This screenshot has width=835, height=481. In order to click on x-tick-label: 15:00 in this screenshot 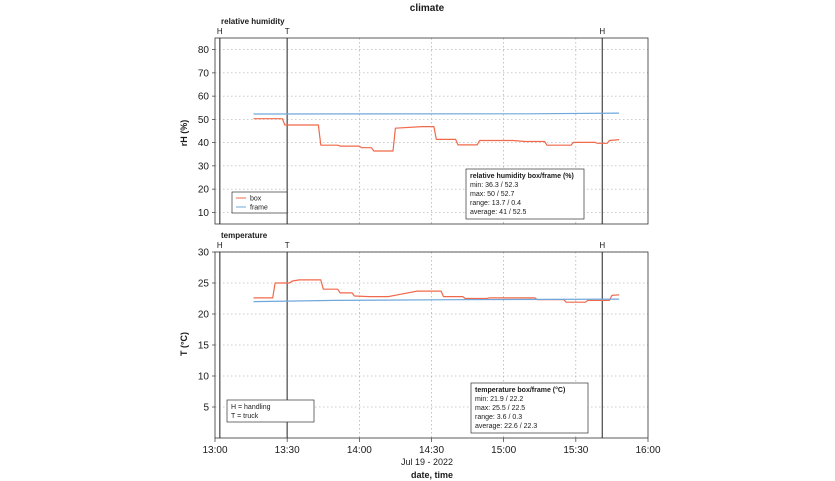, I will do `click(503, 450)`.